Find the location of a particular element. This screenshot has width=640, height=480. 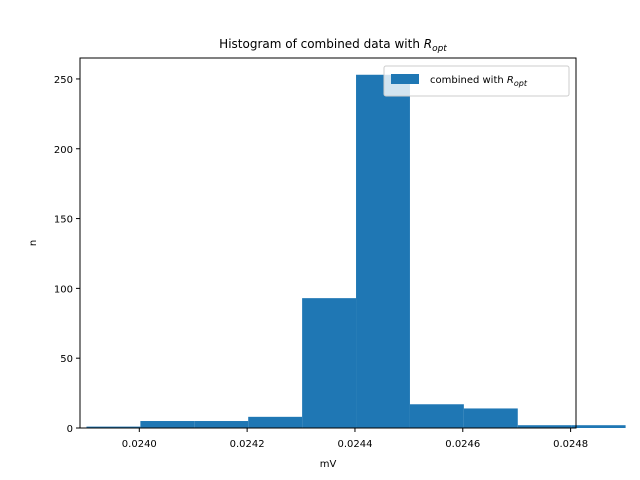

x-tick-label-4: 0.0248 is located at coordinates (570, 444).